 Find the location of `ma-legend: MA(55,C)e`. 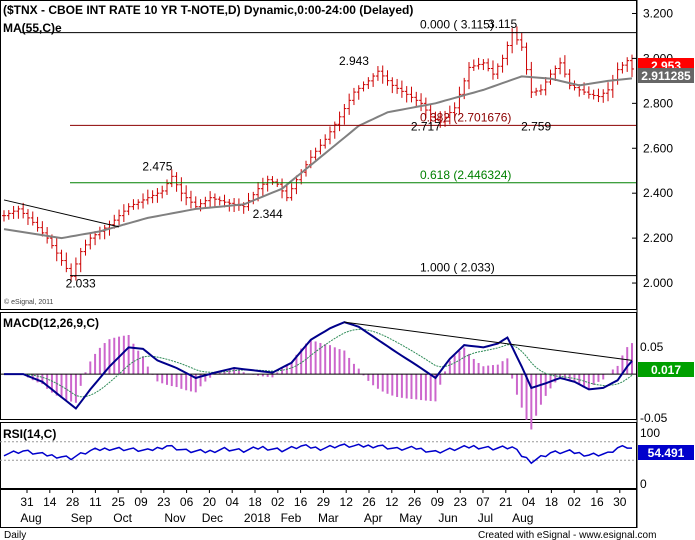

ma-legend: MA(55,C)e is located at coordinates (32, 28).